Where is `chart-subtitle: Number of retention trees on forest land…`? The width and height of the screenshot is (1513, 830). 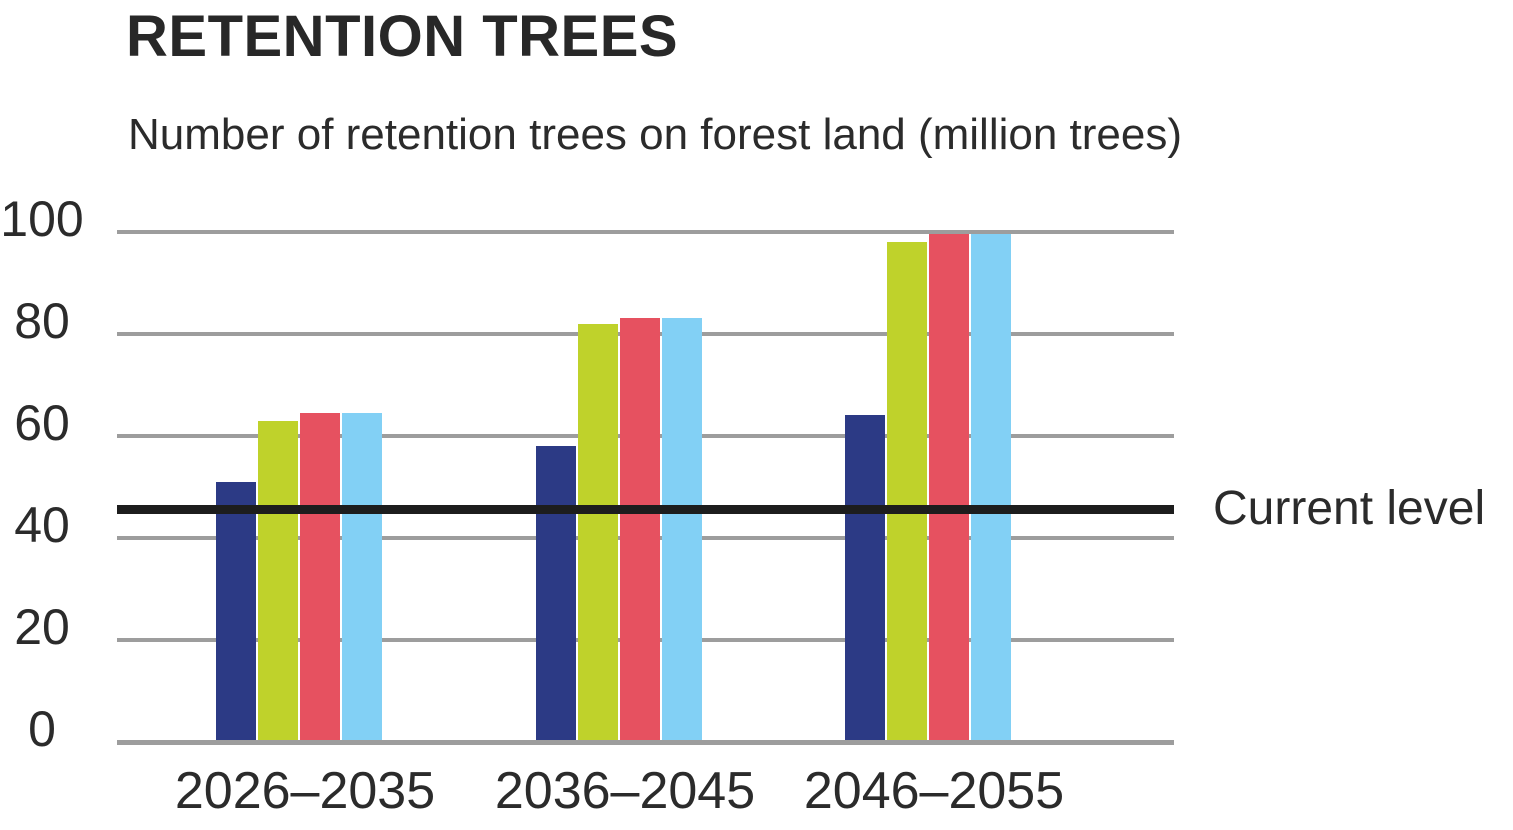
chart-subtitle: Number of retention trees on forest land… is located at coordinates (655, 134).